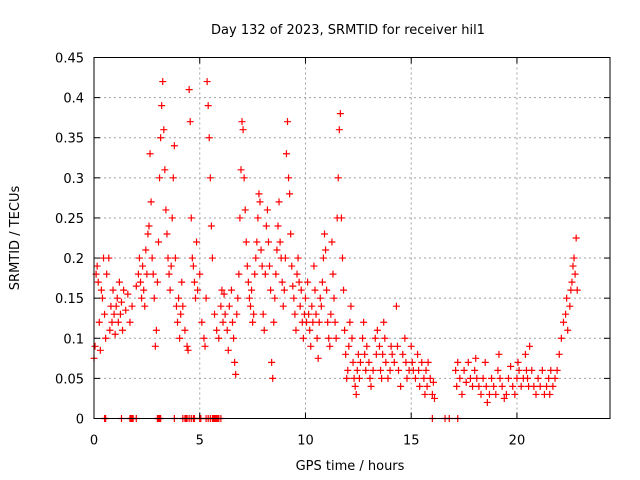  I want to click on y-tick-label: 0.1, so click(73, 339).